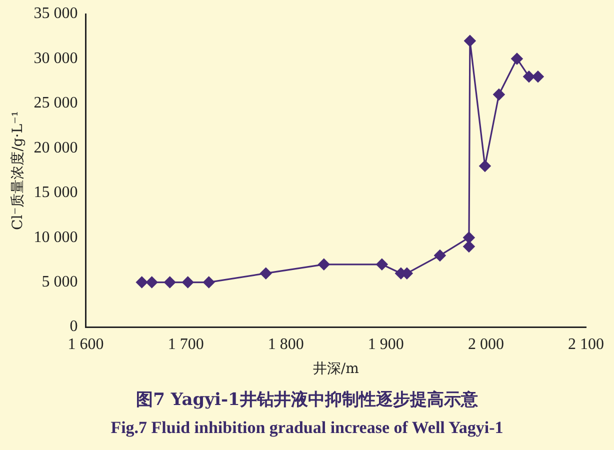  Describe the element at coordinates (60, 281) in the screenshot. I see `y-tick-label: 5 000` at that location.